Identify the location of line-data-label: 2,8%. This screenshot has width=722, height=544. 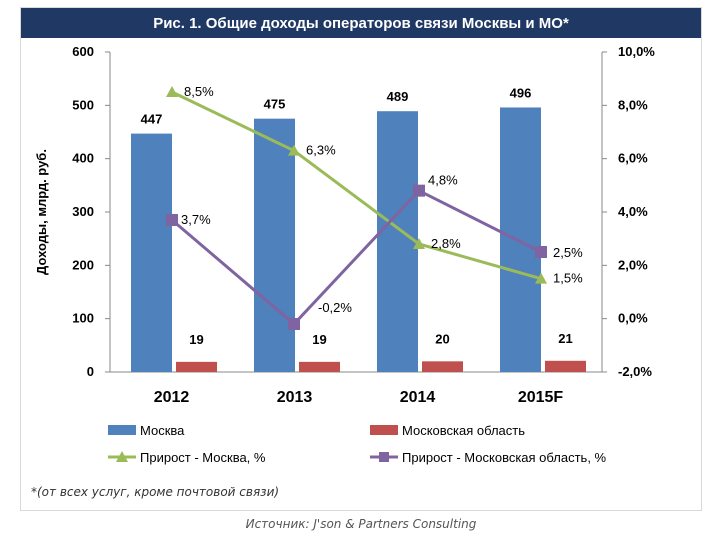
(446, 243).